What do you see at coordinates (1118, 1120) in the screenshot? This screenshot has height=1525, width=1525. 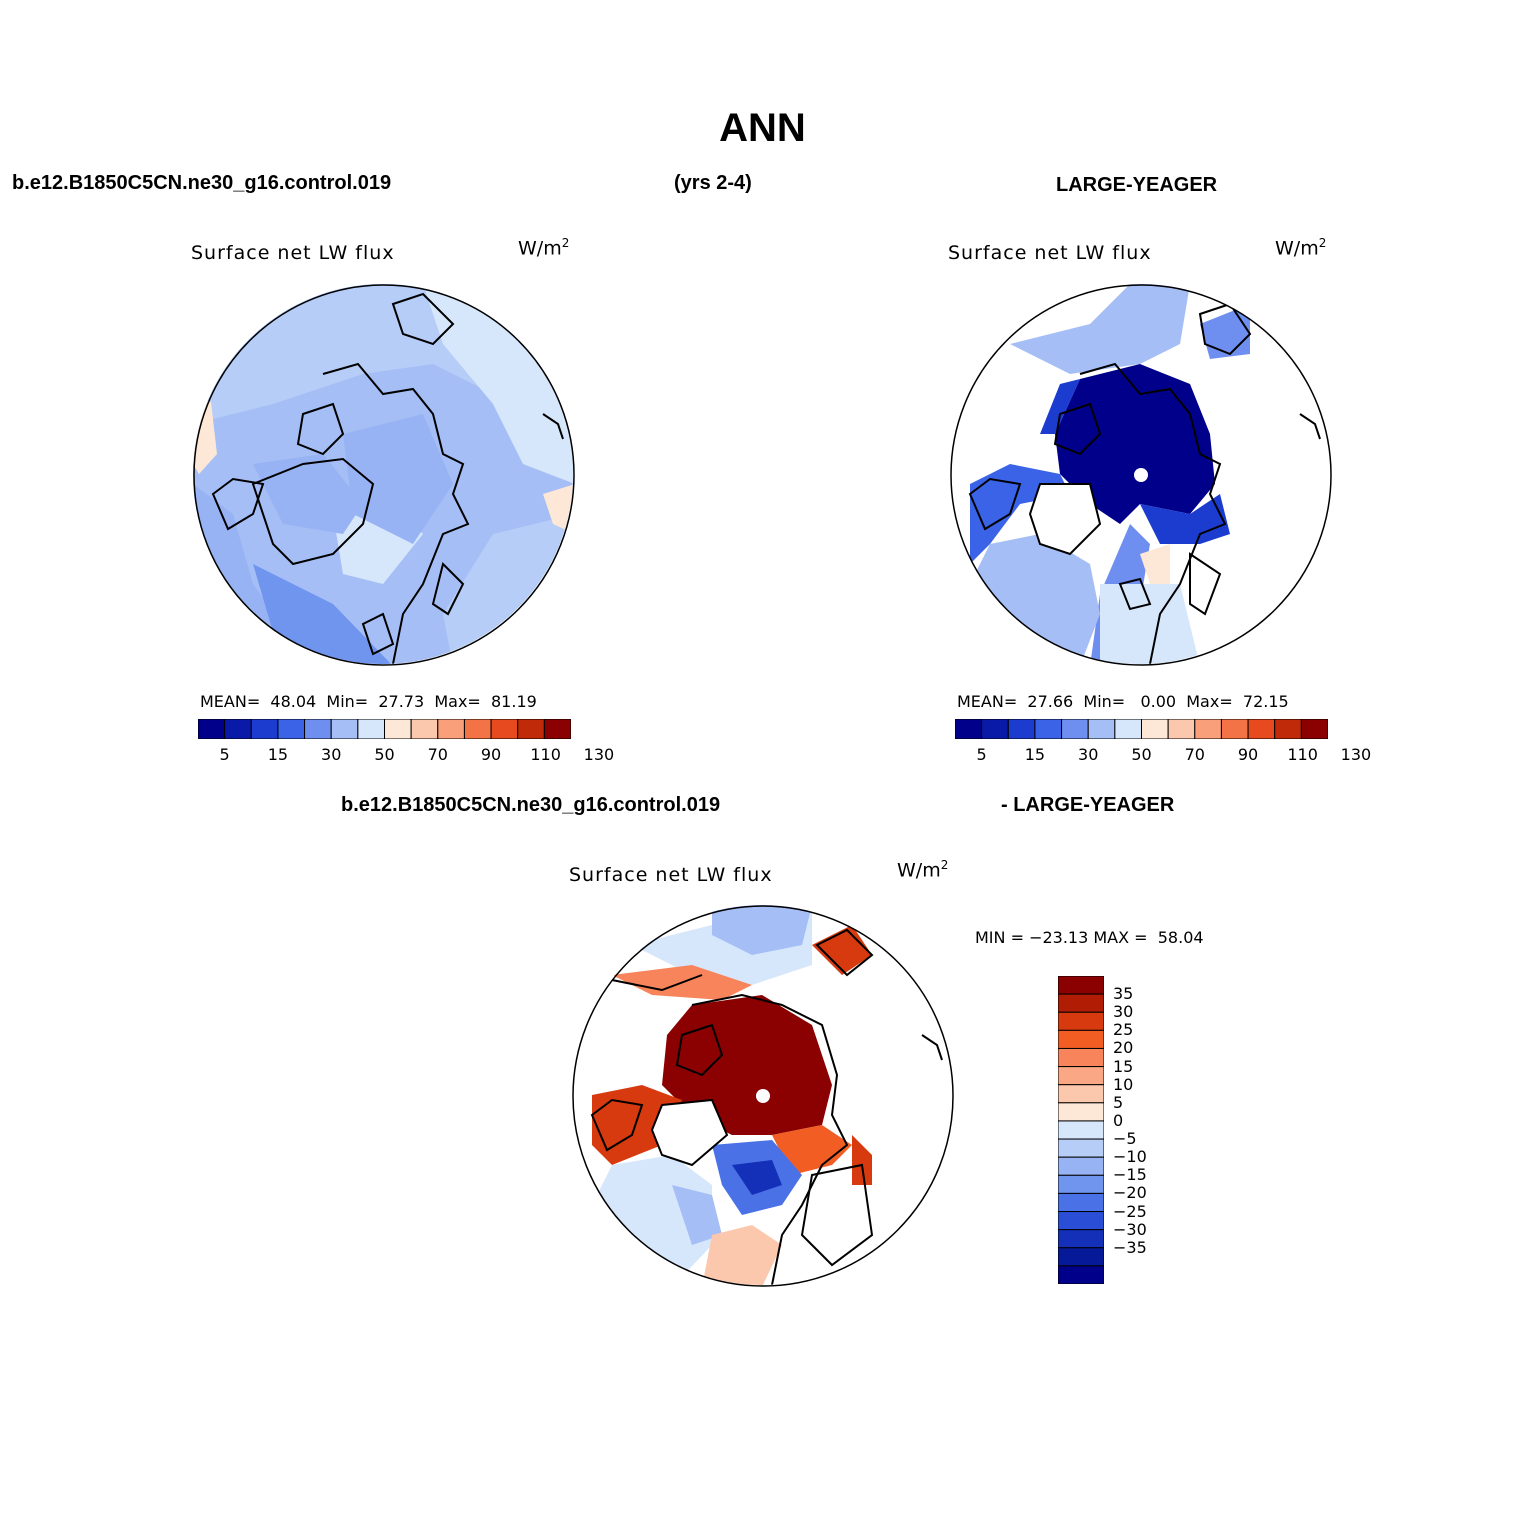 I see `colorbar-tick-label: 0` at bounding box center [1118, 1120].